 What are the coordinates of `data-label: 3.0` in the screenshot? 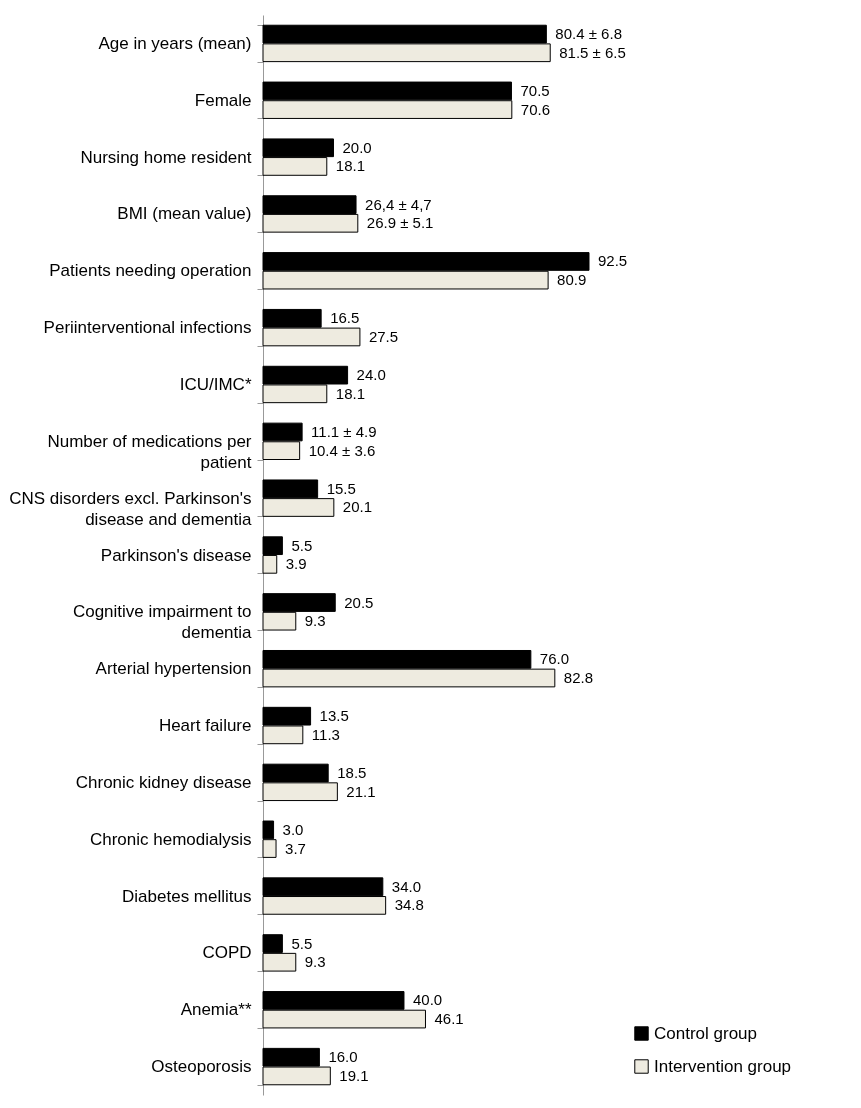 It's located at (293, 829).